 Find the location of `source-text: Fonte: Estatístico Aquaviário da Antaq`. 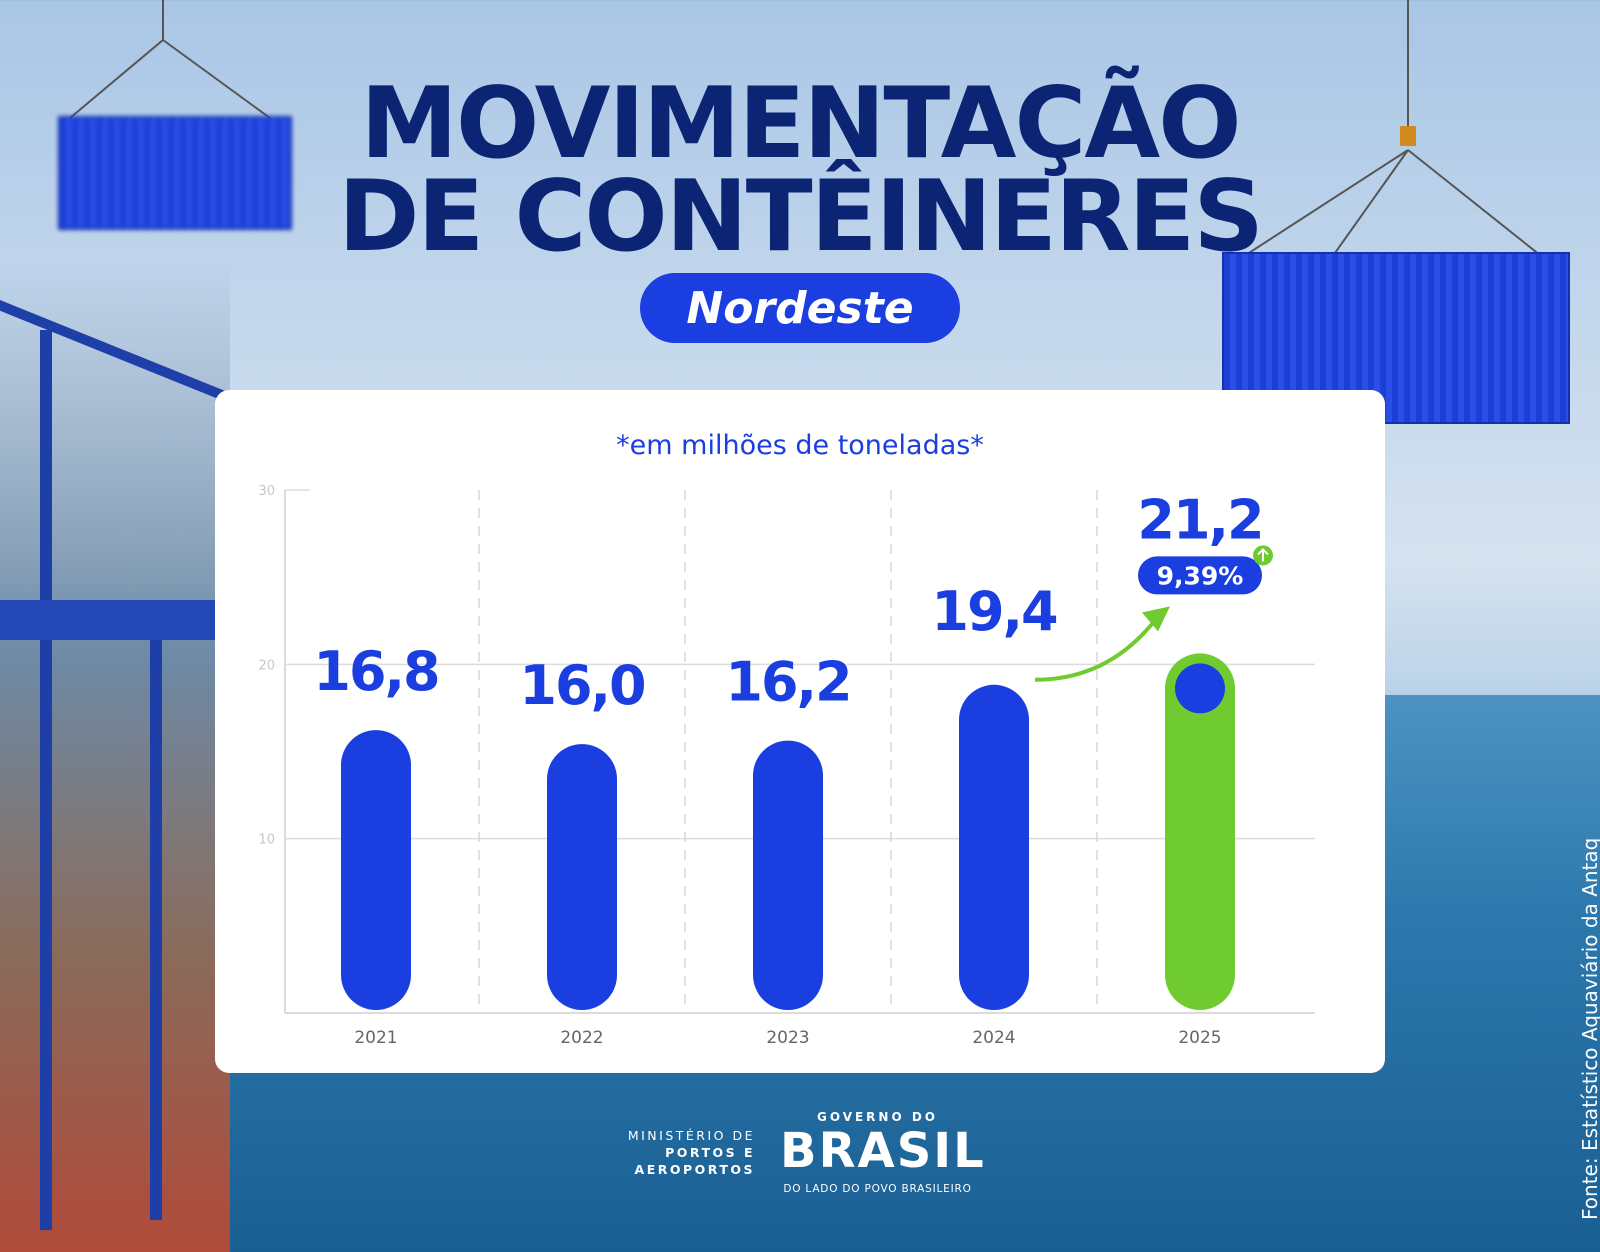

source-text: Fonte: Estatístico Aquaviário da Antaq is located at coordinates (1589, 1028).